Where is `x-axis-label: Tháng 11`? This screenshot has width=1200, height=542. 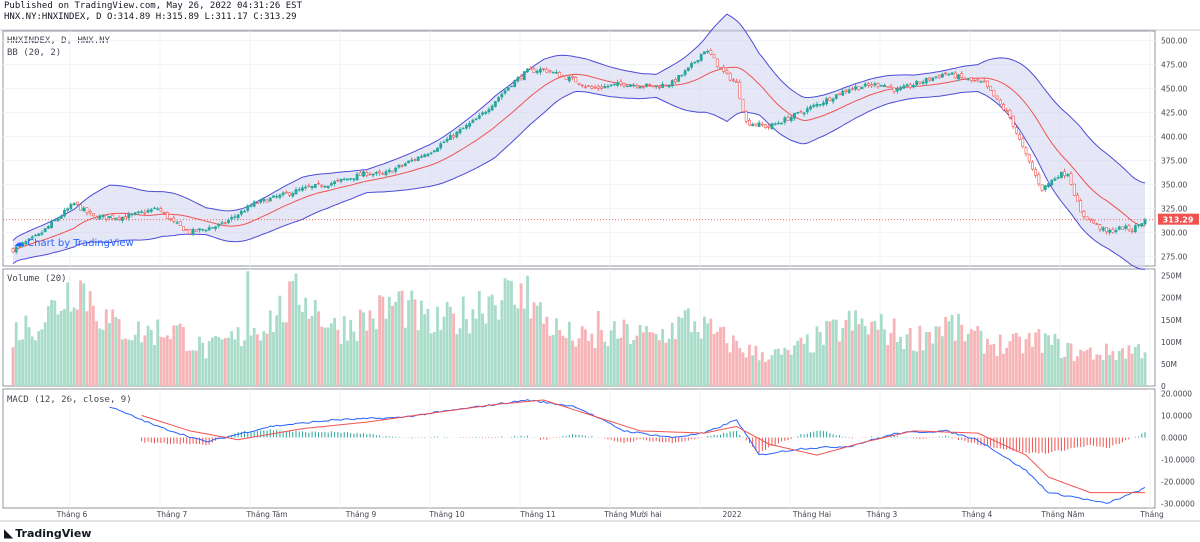 x-axis-label: Tháng 11 is located at coordinates (537, 514).